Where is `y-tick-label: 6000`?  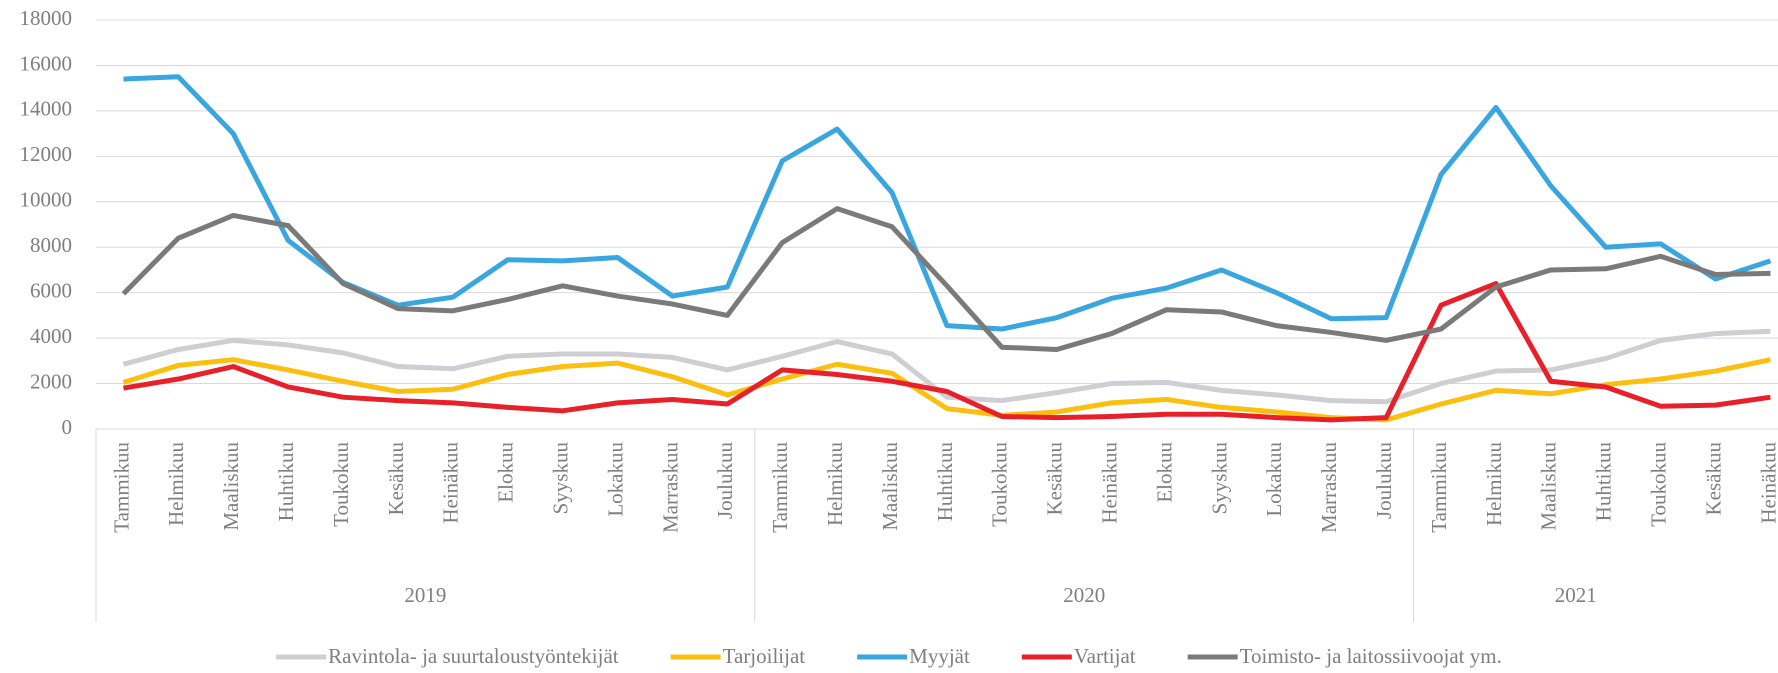
y-tick-label: 6000 is located at coordinates (51, 290).